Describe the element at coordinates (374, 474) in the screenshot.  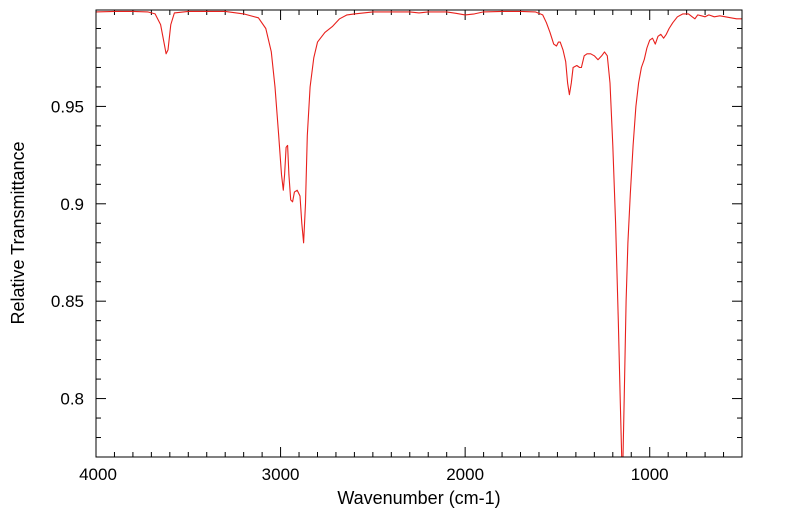
I see `x-tick-labels: 4000 3000 2000 1000` at that location.